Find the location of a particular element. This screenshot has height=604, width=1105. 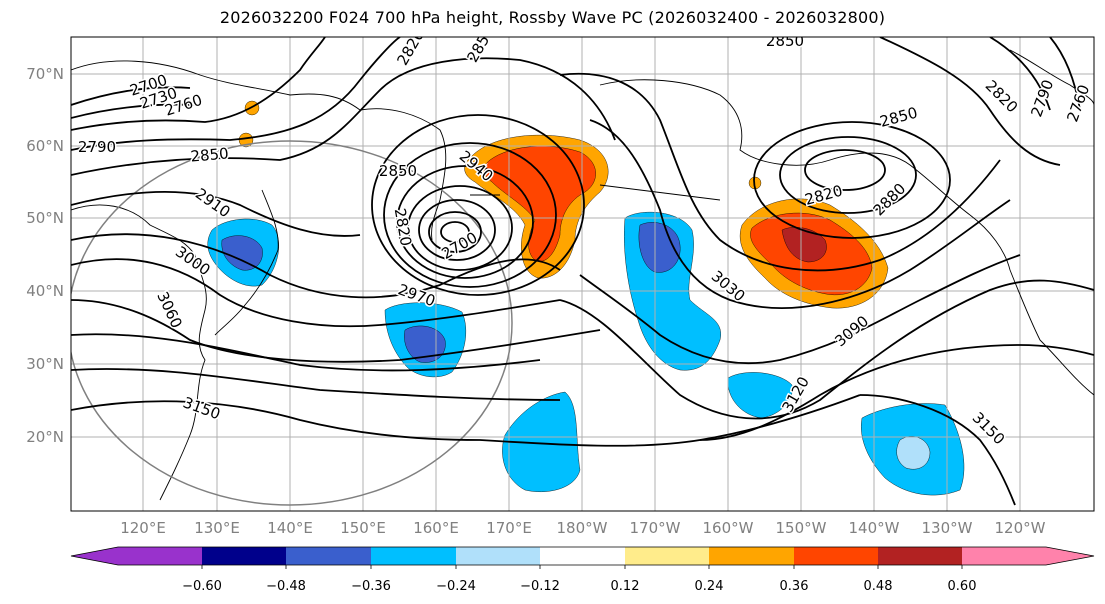

longitude-label: 160°W is located at coordinates (728, 528).